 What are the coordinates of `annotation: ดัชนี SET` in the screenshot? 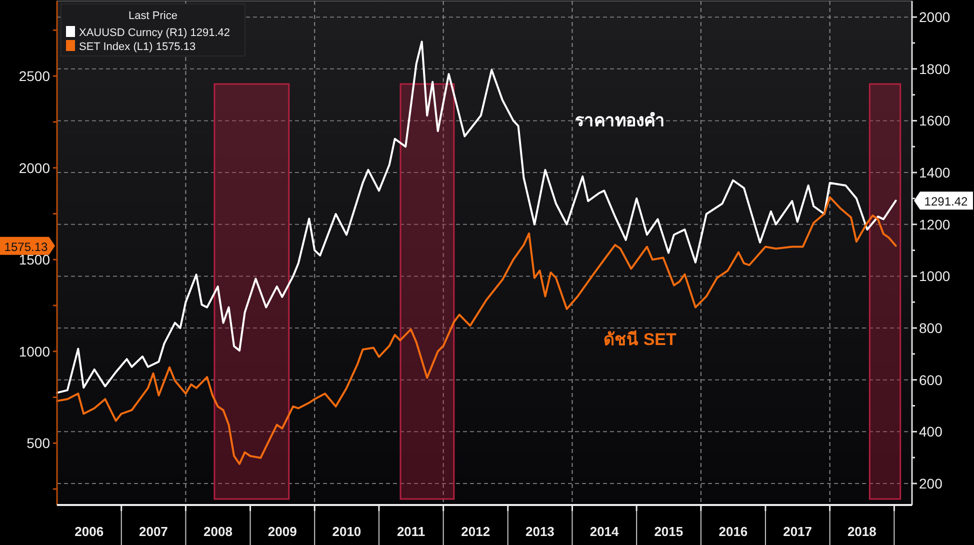 It's located at (640, 339).